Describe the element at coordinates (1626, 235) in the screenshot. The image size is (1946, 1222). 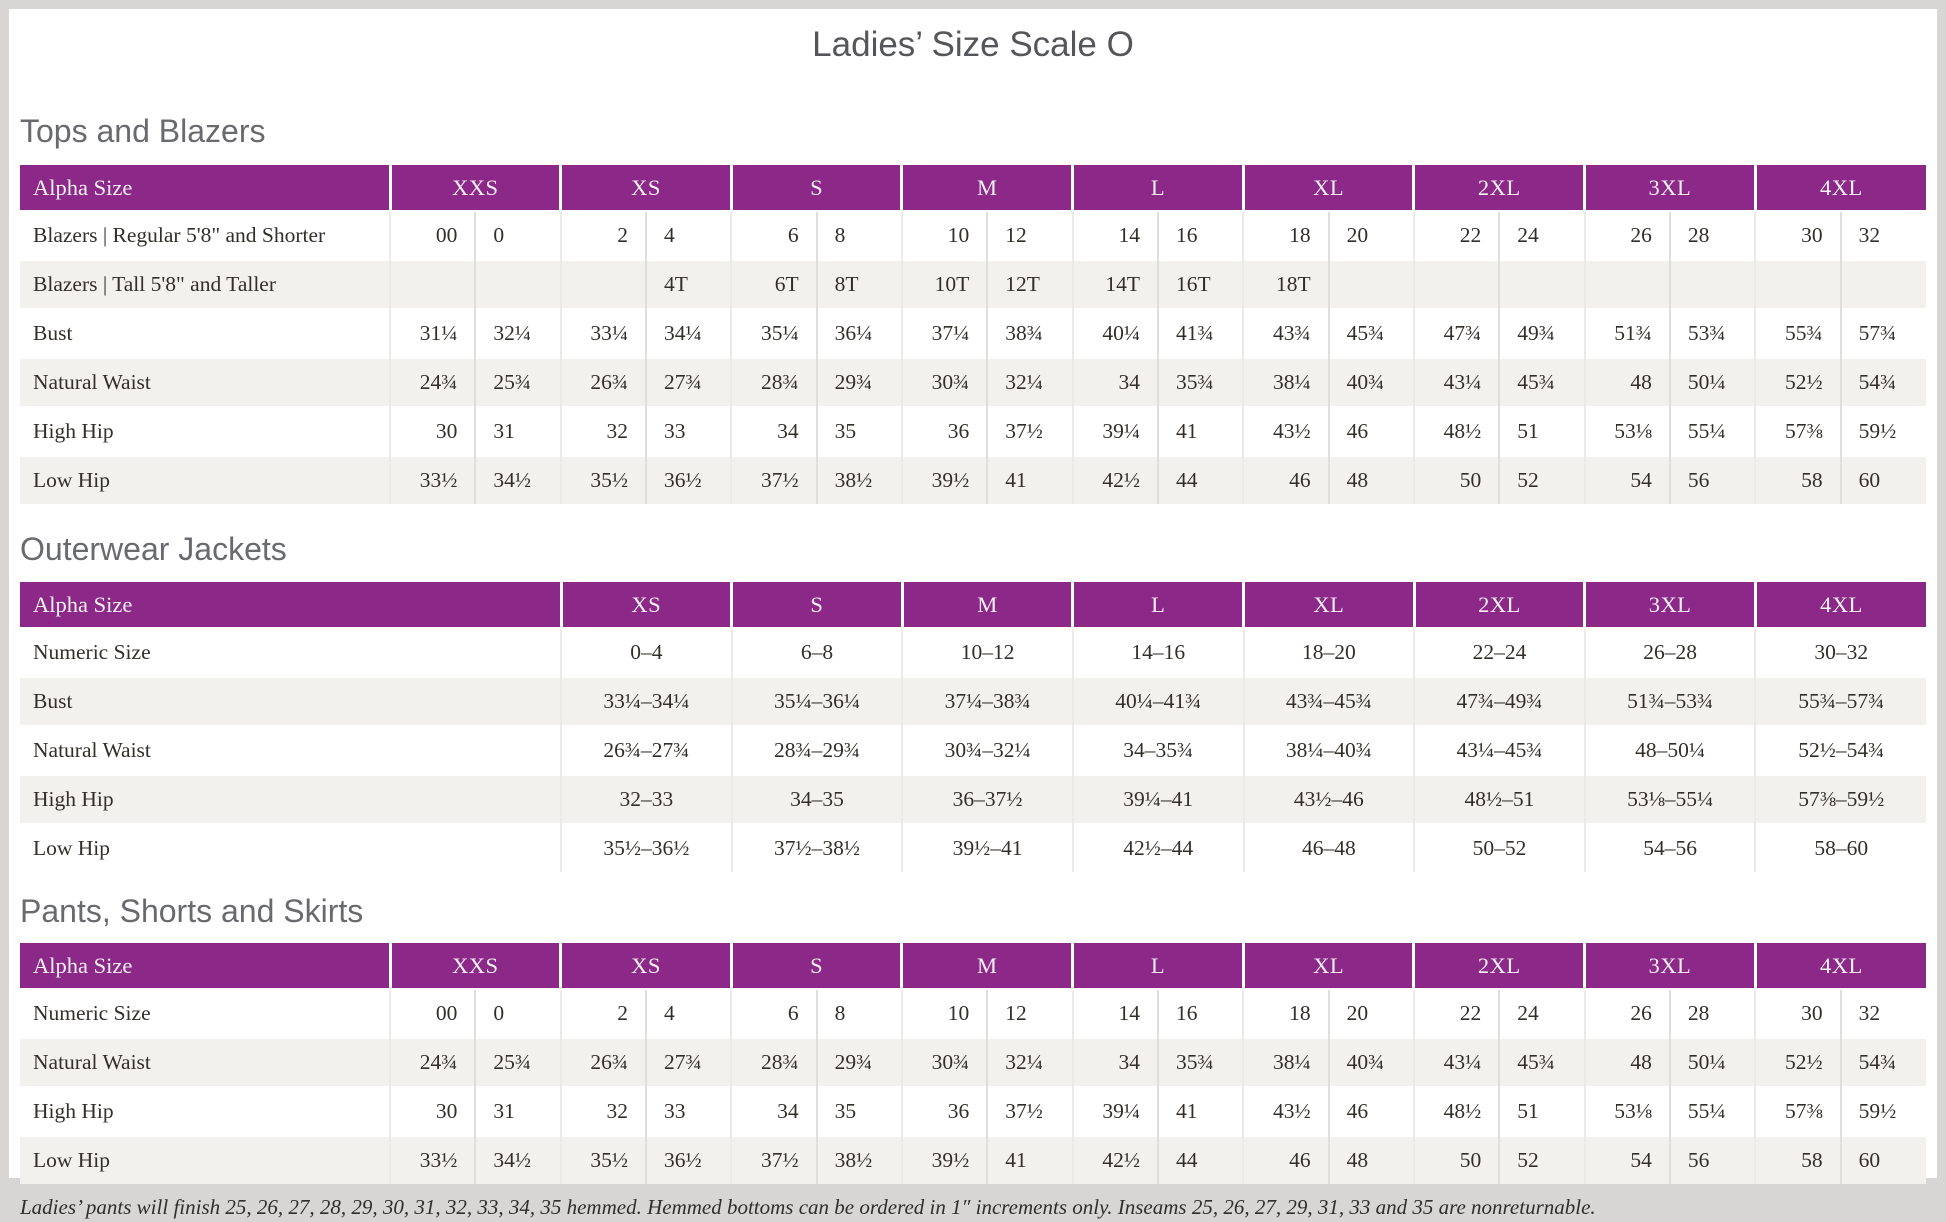
I see `size-cell: 26` at that location.